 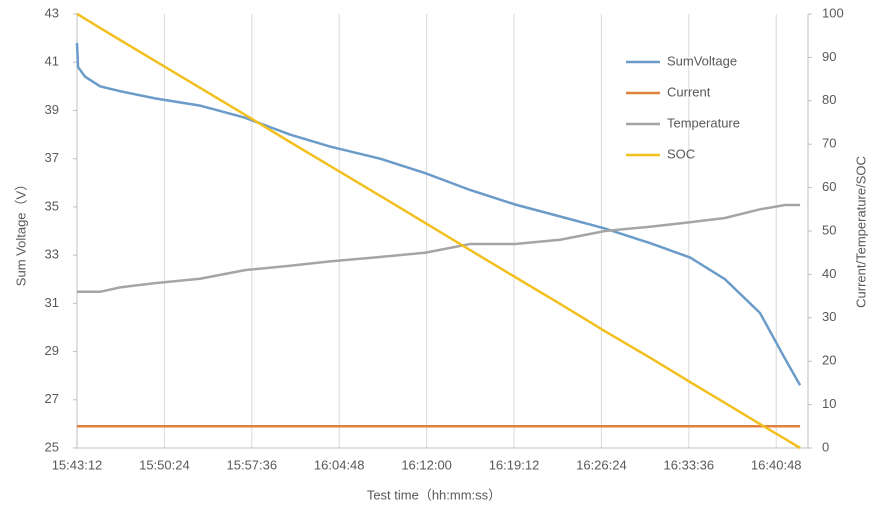 I want to click on y2-axis-title: Current/Temperature/SOC, so click(x=860, y=232).